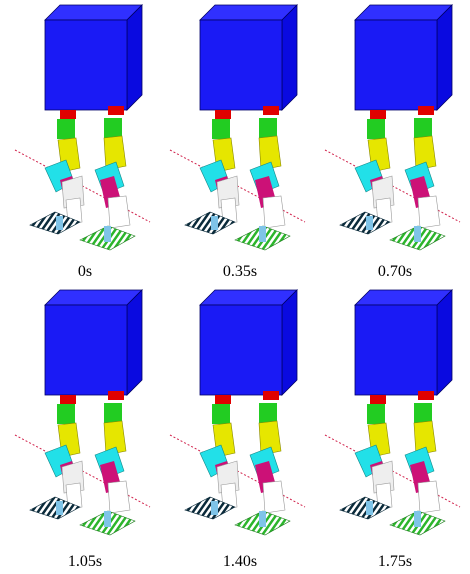 This screenshot has height=574, width=470. What do you see at coordinates (240, 271) in the screenshot?
I see `caption: 0.35s` at bounding box center [240, 271].